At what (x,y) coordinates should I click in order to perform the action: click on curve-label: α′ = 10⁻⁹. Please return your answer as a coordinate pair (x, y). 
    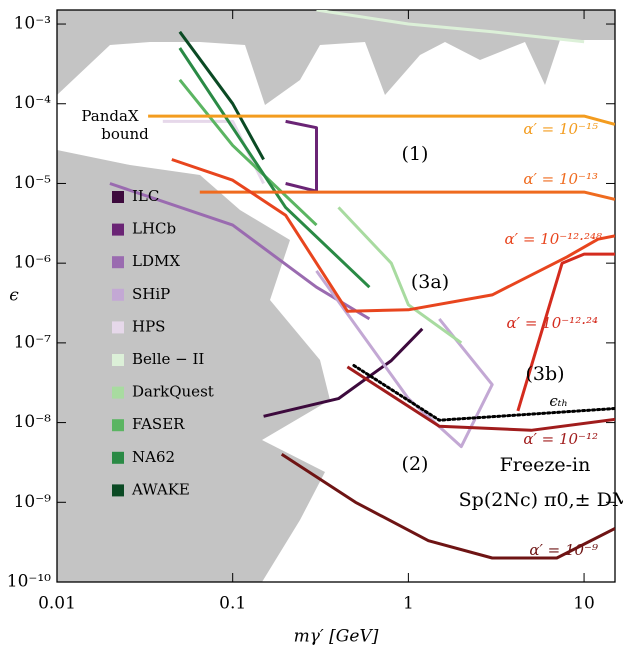
    Looking at the image, I should click on (563, 550).